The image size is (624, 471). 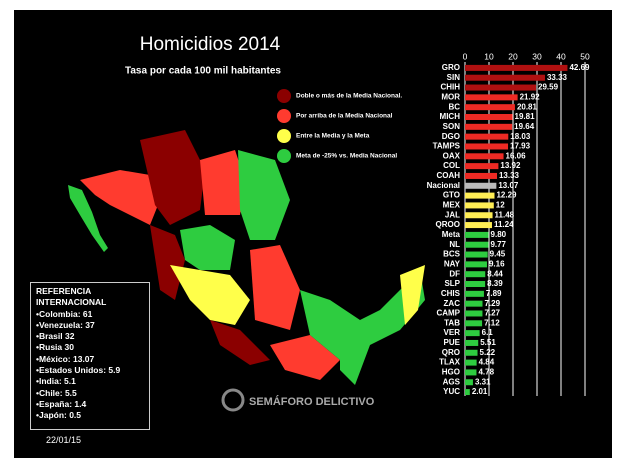 I want to click on chart-title: Homicidios 2014, so click(x=210, y=44).